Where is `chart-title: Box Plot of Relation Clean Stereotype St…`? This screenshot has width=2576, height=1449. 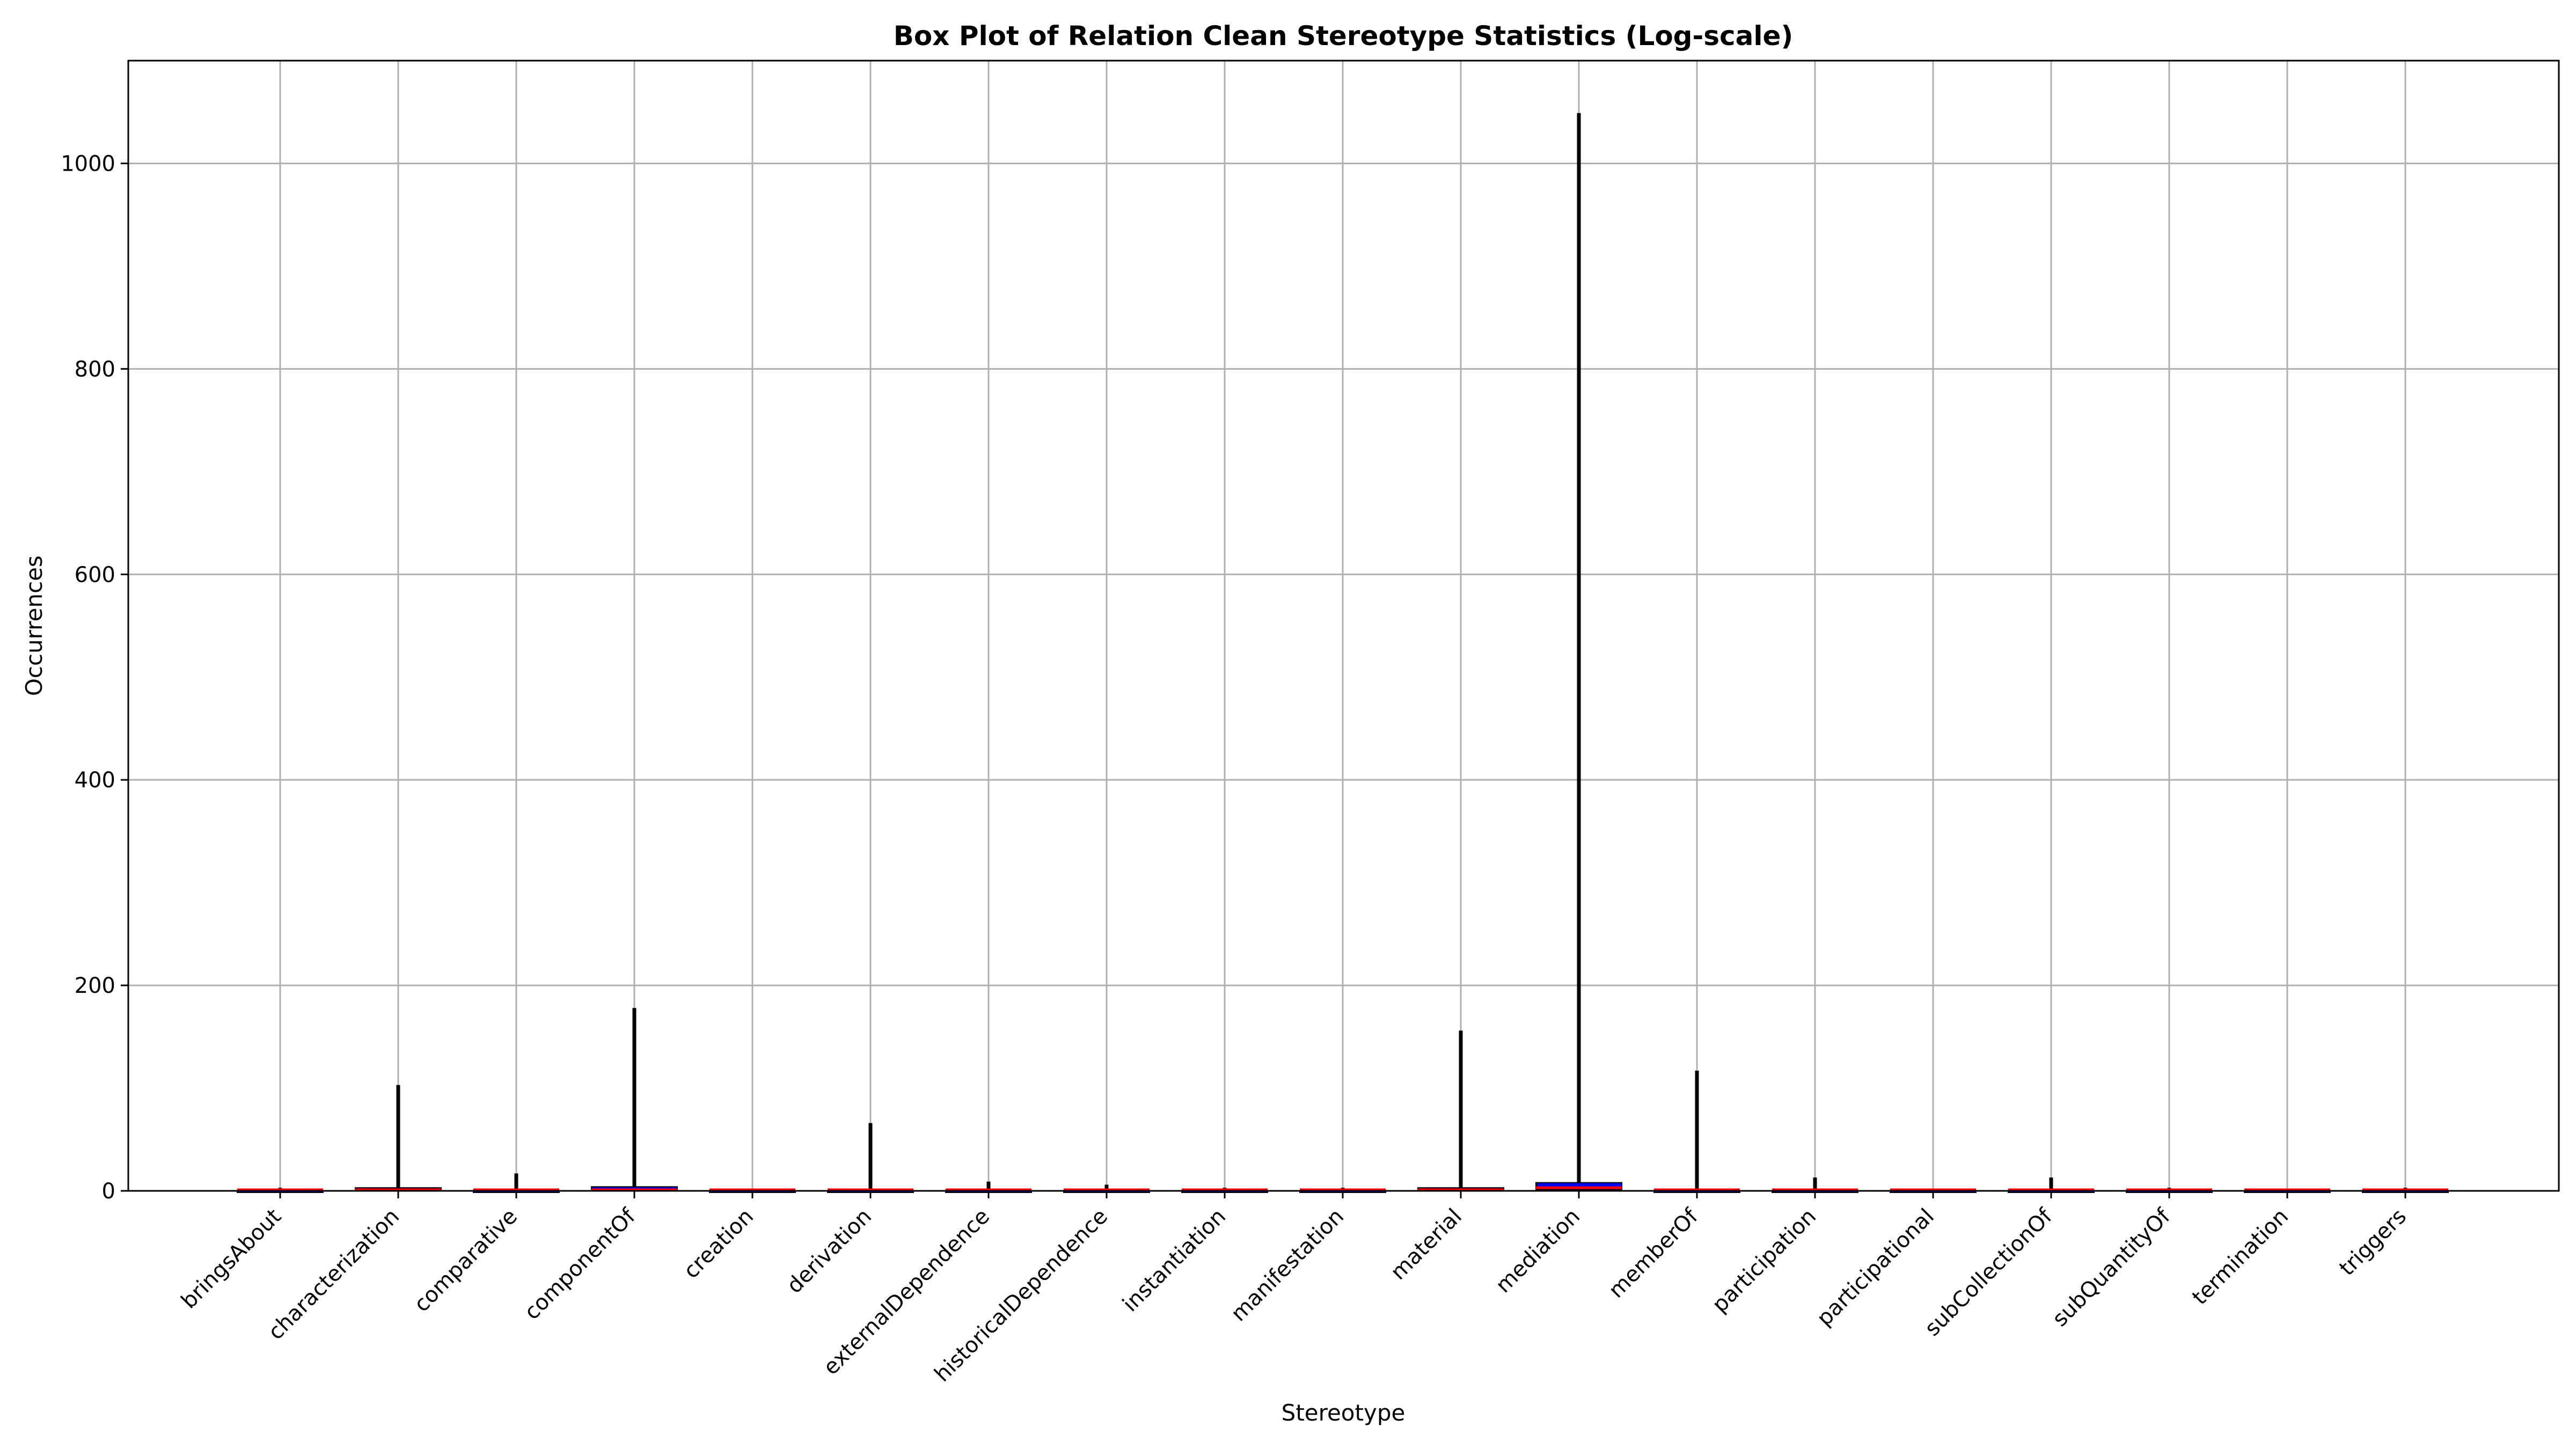
chart-title: Box Plot of Relation Clean Stereotype St… is located at coordinates (1344, 36).